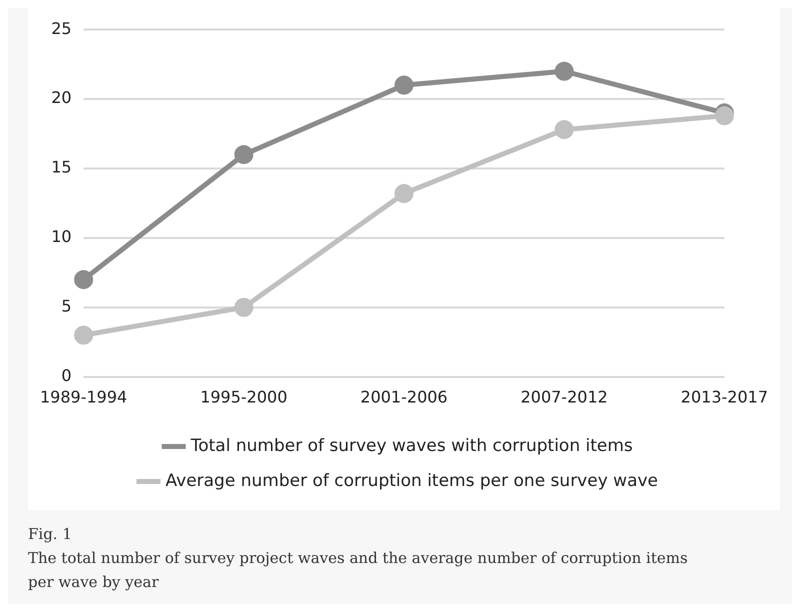 The image size is (800, 611). What do you see at coordinates (411, 480) in the screenshot?
I see `legend-label: Average number of corruption items per one survey wave` at bounding box center [411, 480].